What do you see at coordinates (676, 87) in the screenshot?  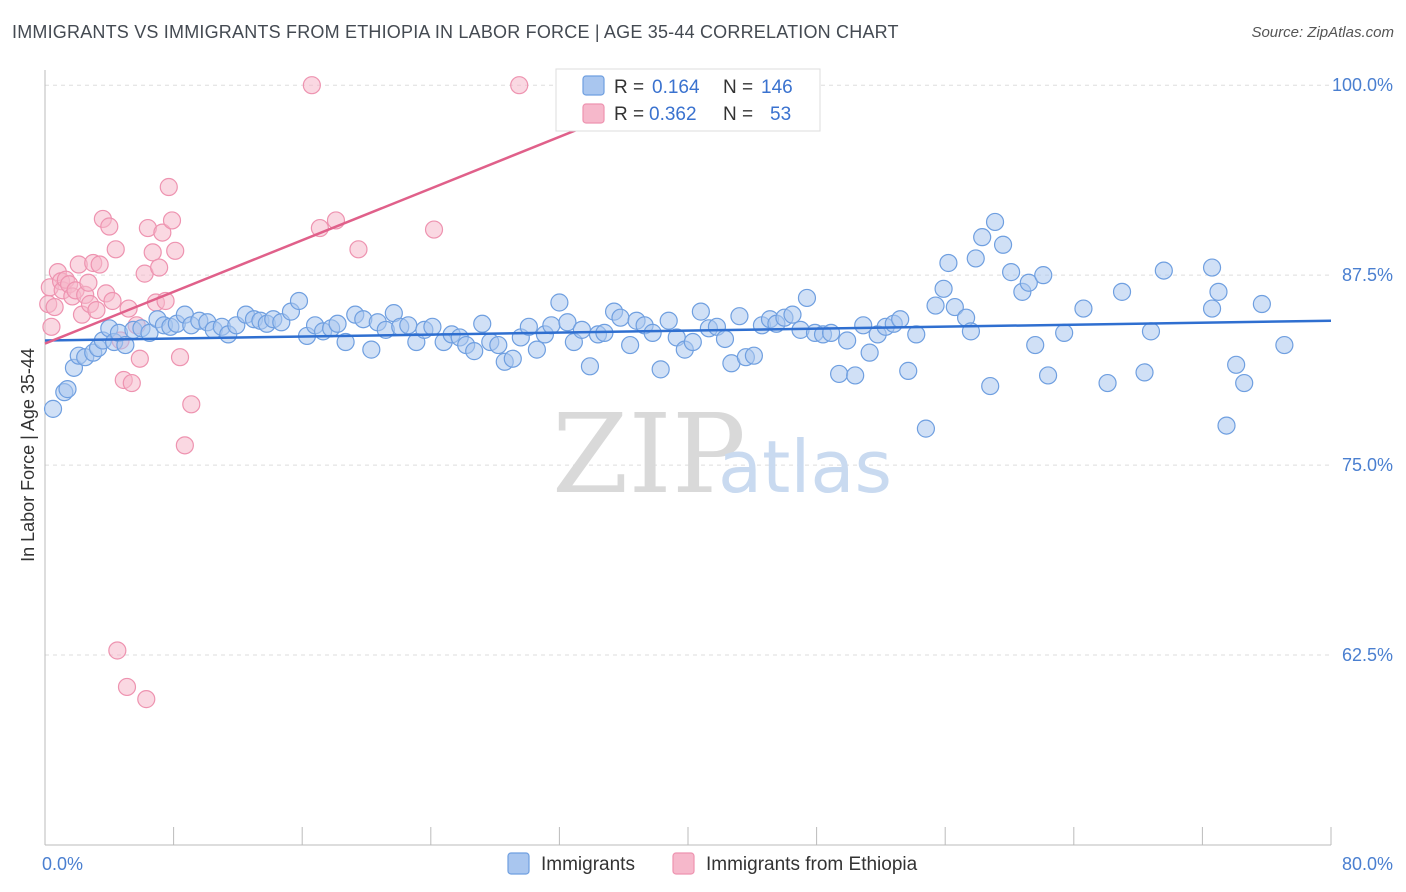 I see `legend-r-value: 0.164` at bounding box center [676, 87].